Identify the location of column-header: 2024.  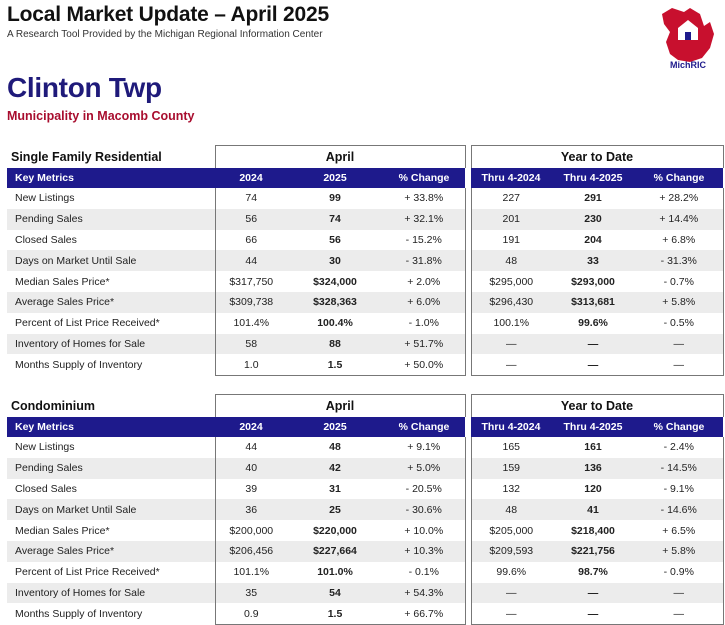
(251, 178).